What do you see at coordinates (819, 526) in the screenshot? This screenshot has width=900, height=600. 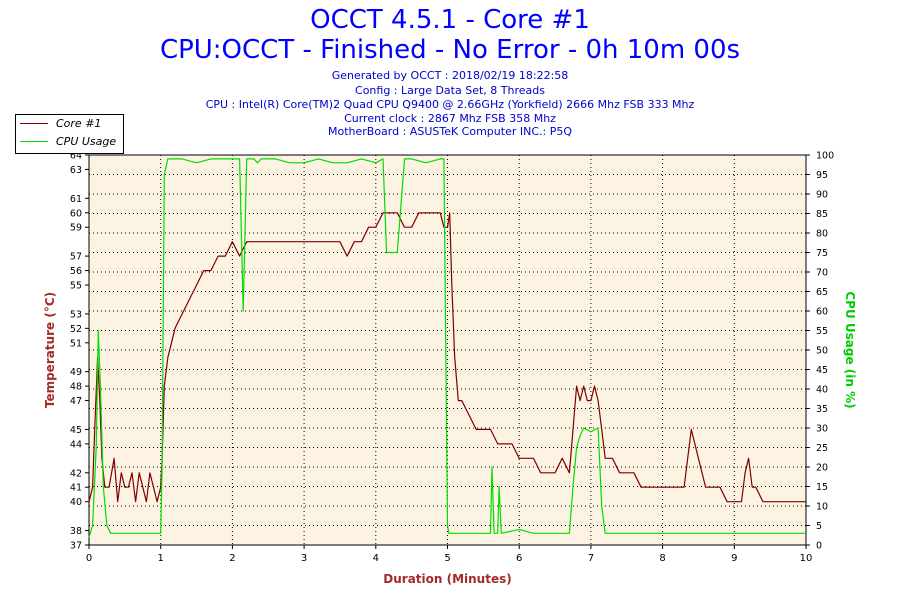 I see `right-tick-label: 5` at bounding box center [819, 526].